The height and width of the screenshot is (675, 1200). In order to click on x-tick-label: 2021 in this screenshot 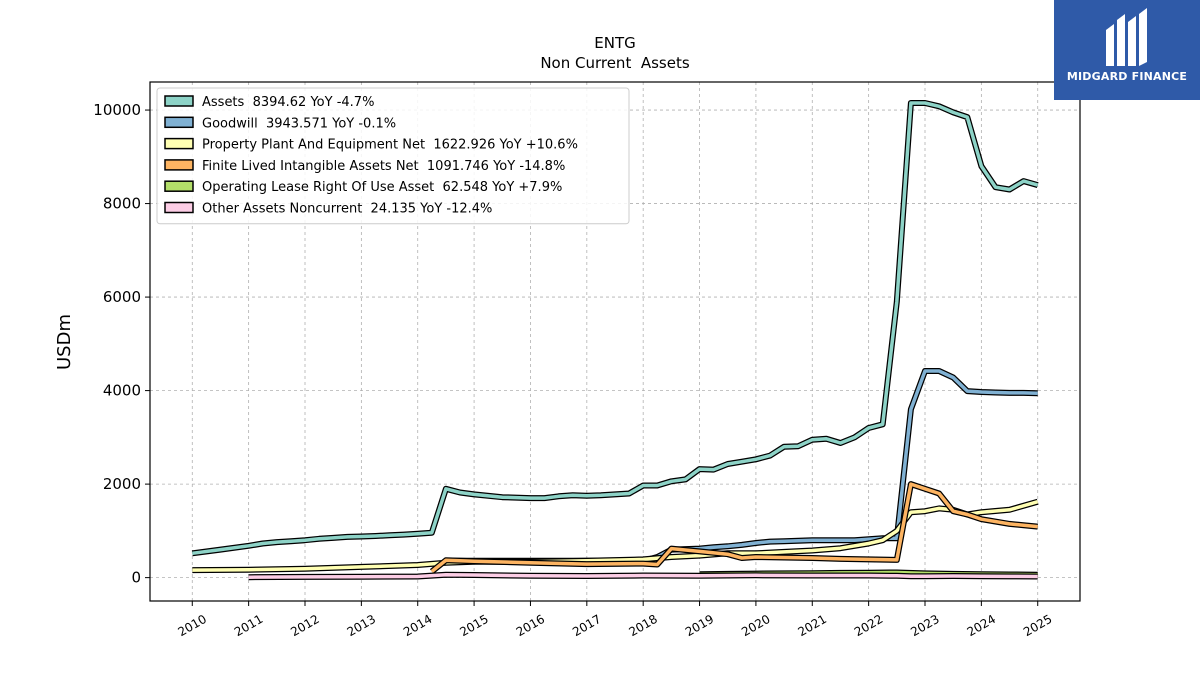, I will do `click(812, 625)`.